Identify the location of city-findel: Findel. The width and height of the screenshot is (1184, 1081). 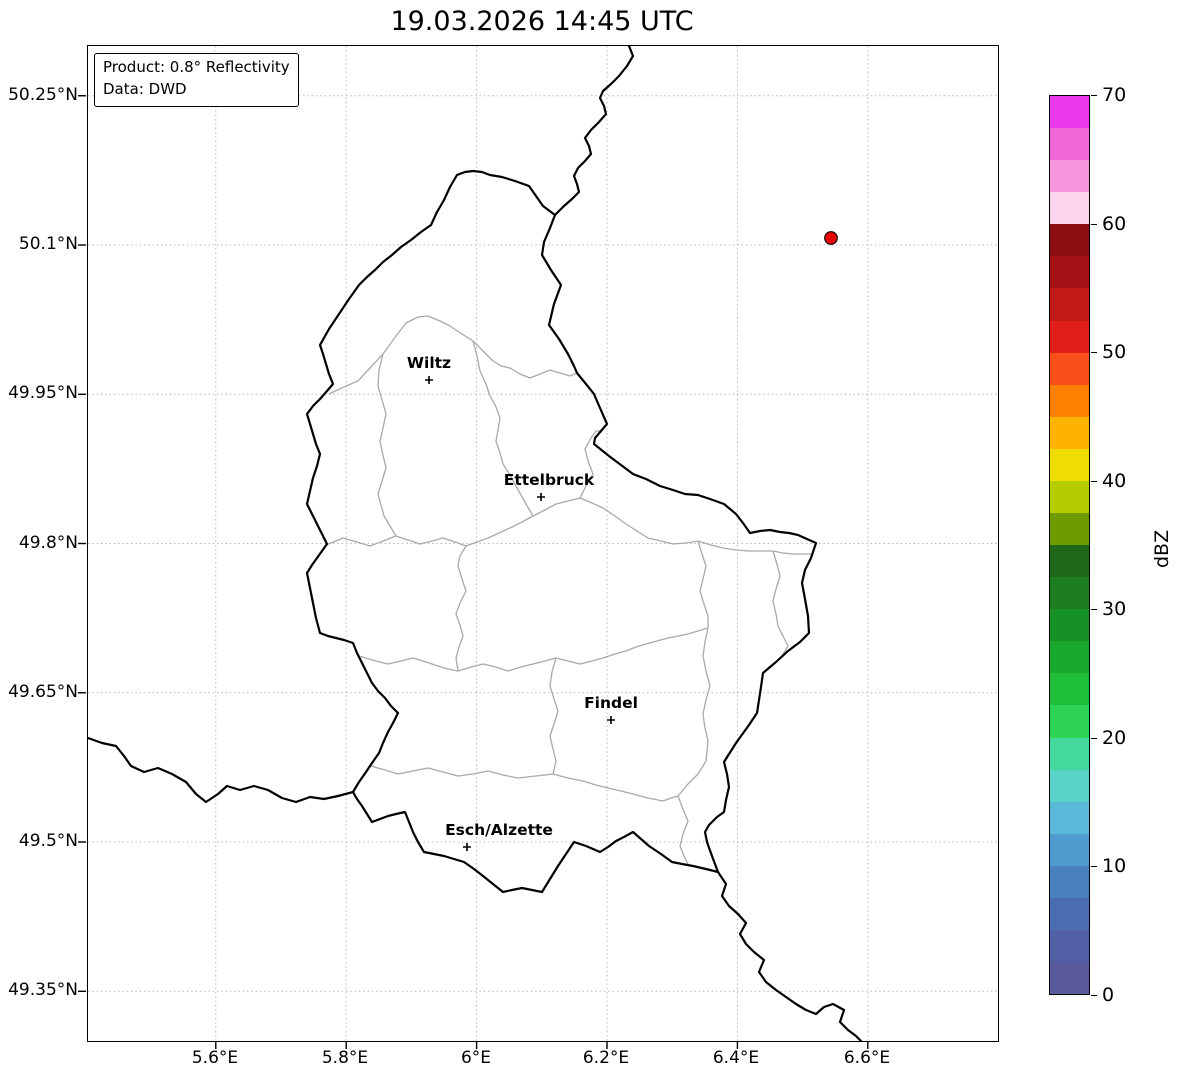
(611, 709).